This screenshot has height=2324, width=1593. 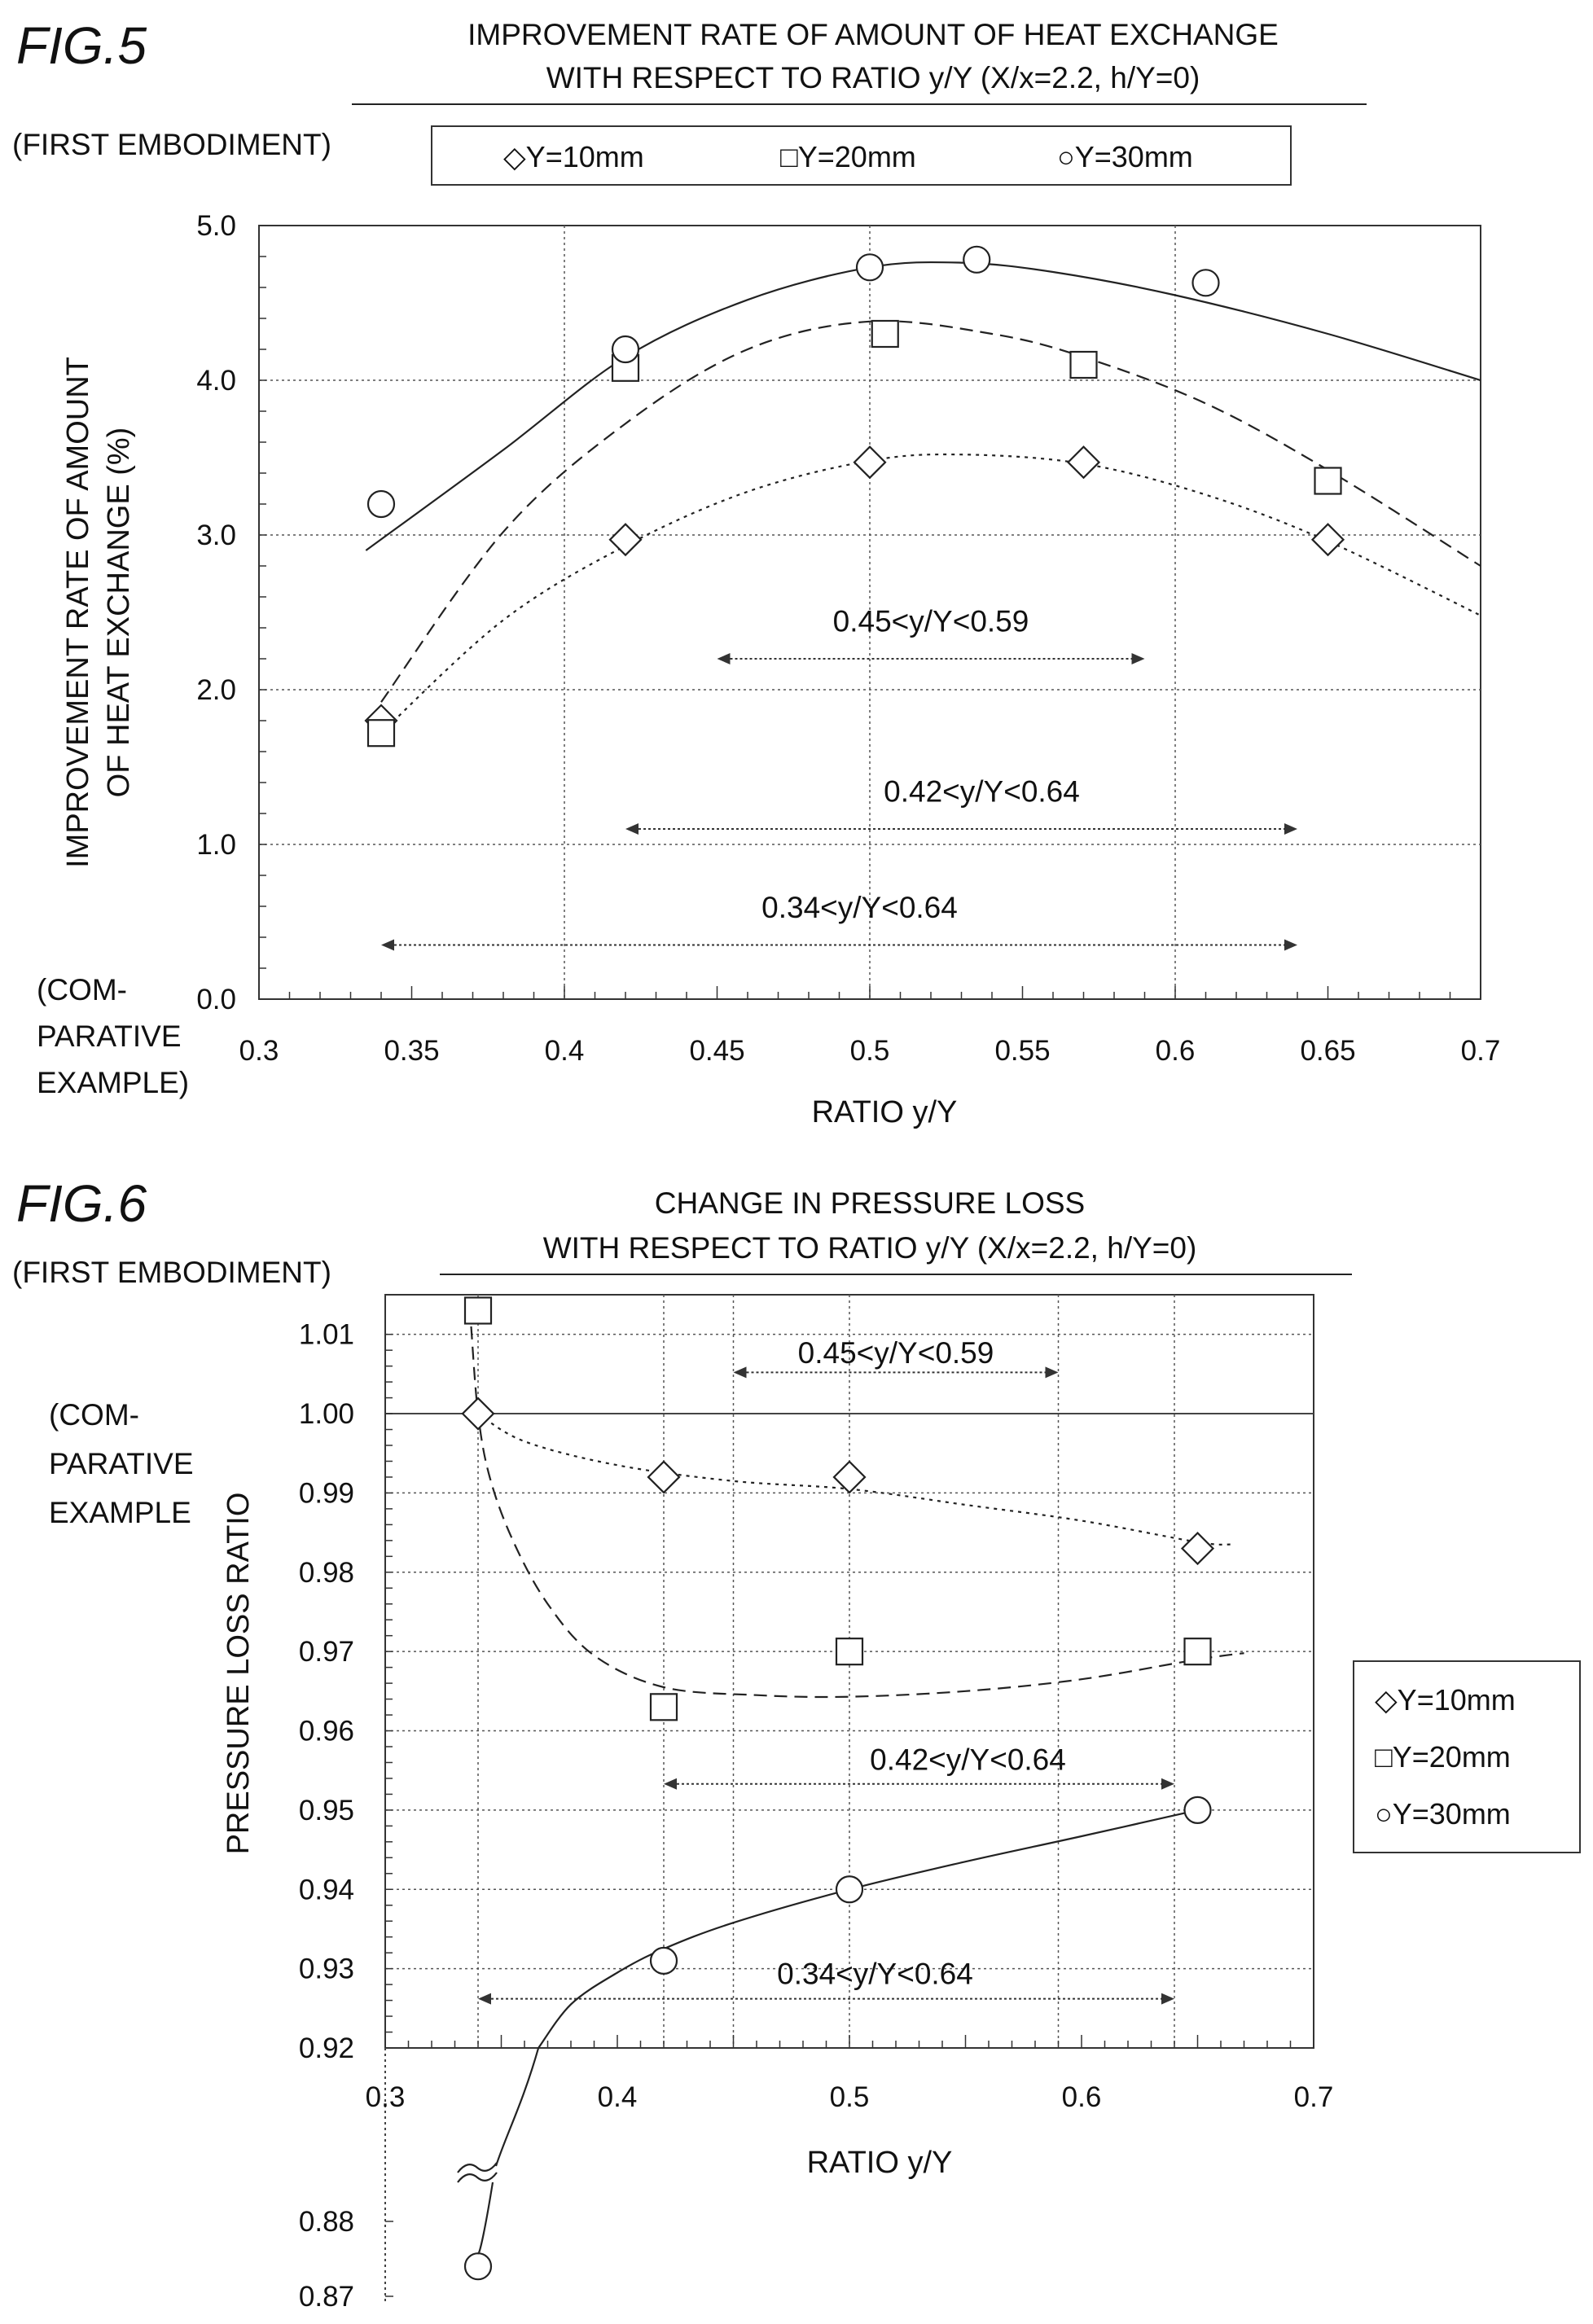 What do you see at coordinates (1443, 1757) in the screenshot?
I see `fig6-legend-y20: □Y=20mm` at bounding box center [1443, 1757].